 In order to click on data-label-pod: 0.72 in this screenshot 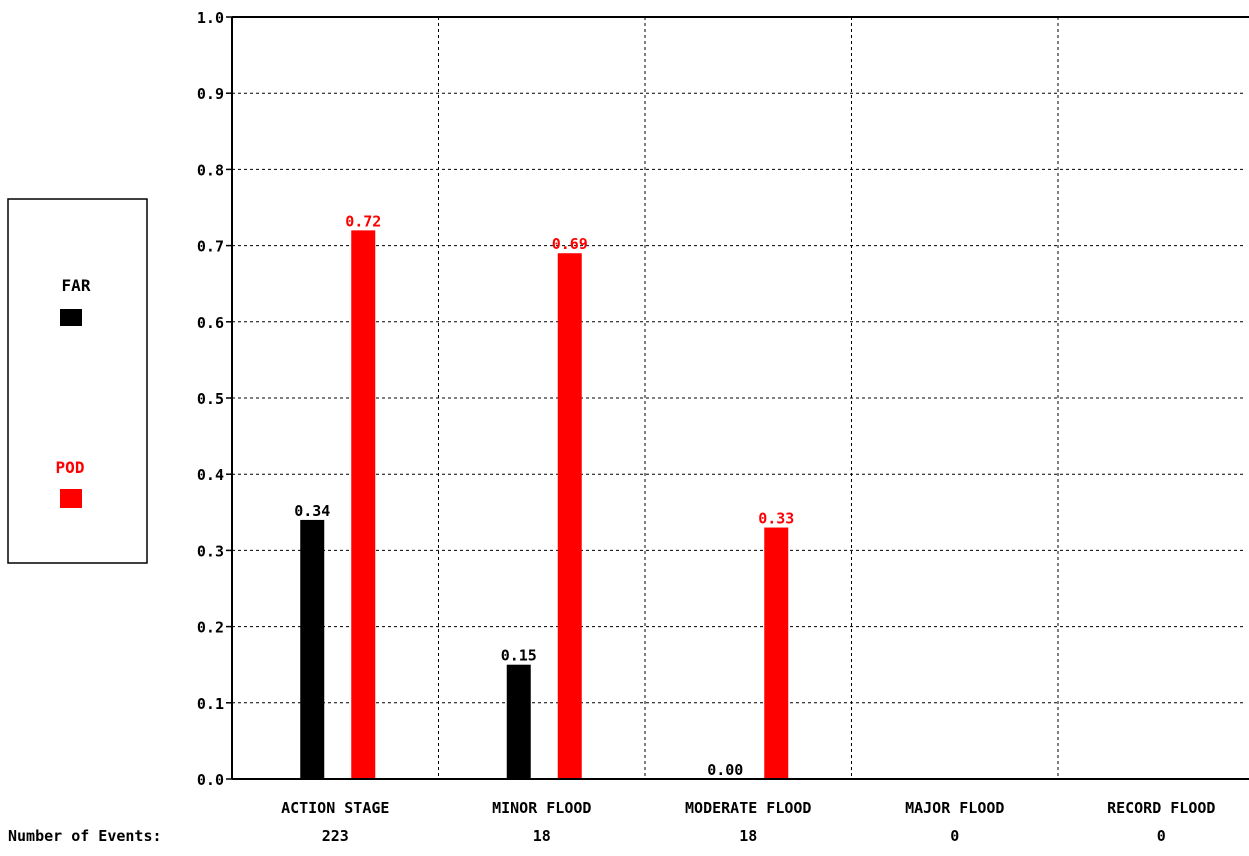, I will do `click(363, 221)`.